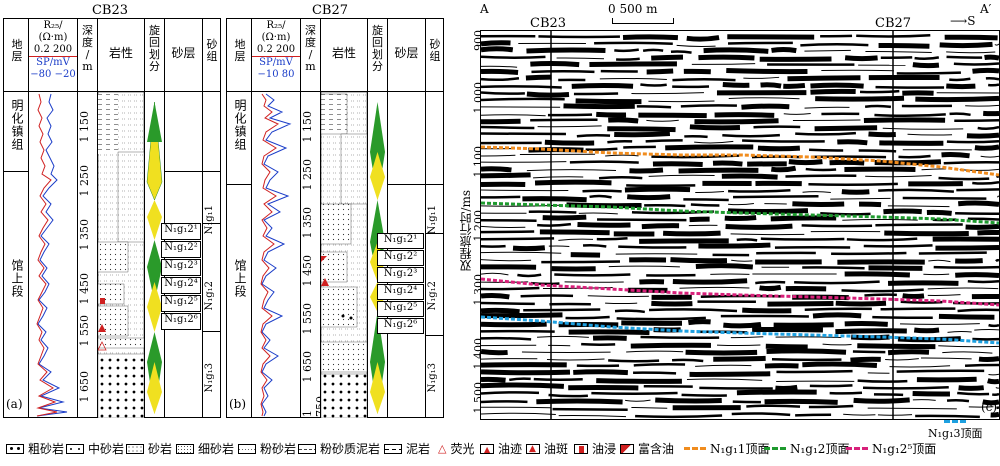 The width and height of the screenshot is (1000, 466). I want to click on medium-sandstone-icon, so click(75, 448).